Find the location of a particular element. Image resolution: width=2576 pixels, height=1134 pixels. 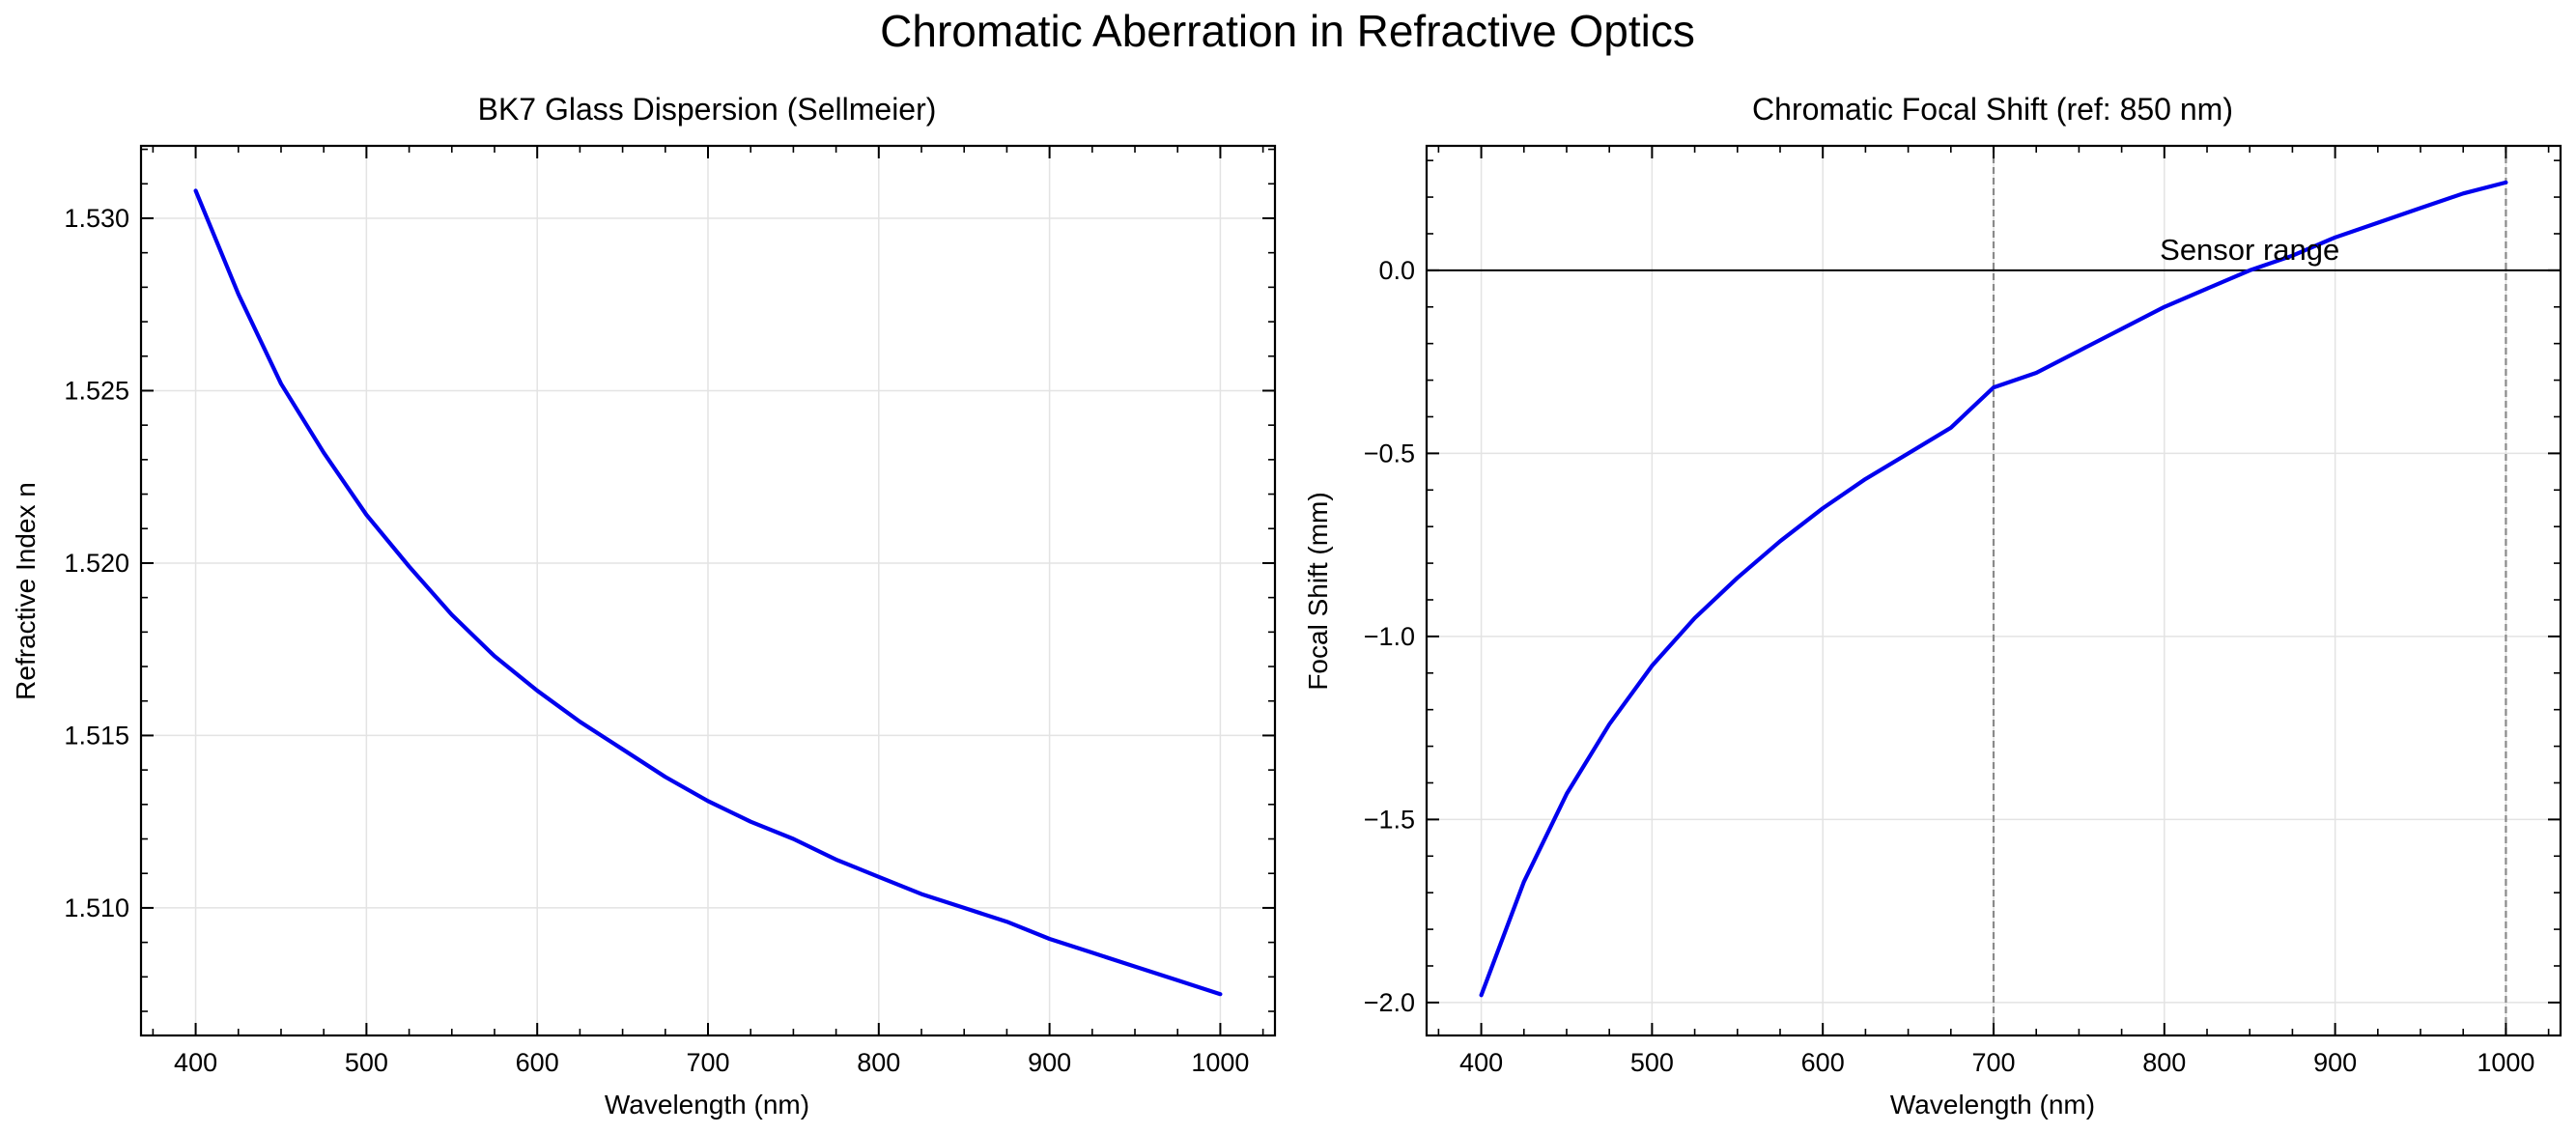

dispersion-xtick-label: 700 is located at coordinates (707, 1062).